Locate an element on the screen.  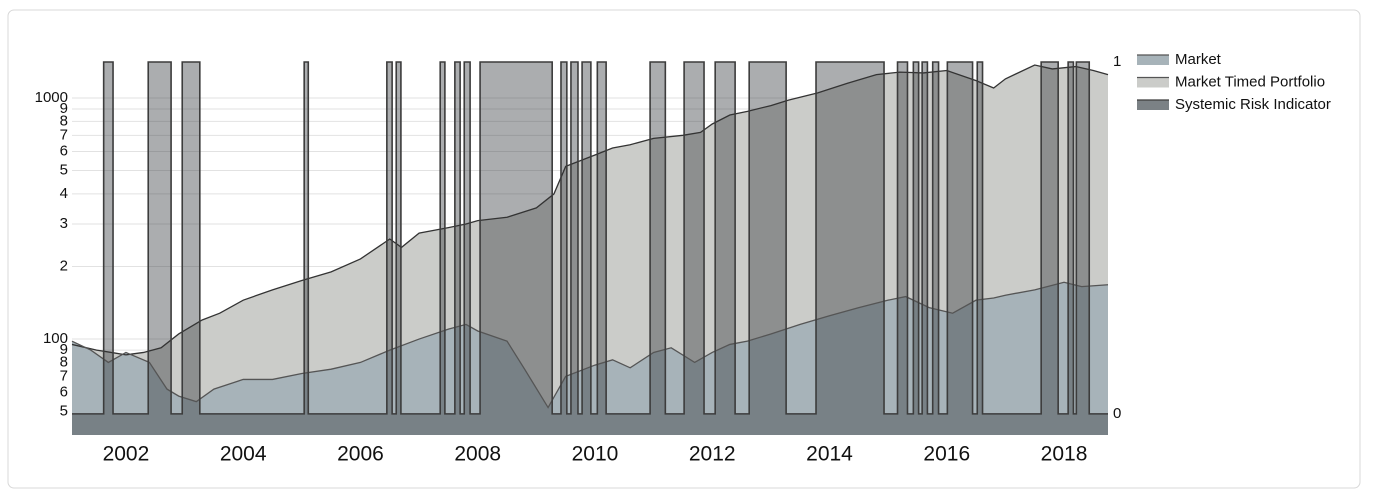
y2-tick-label: 0 is located at coordinates (1117, 413).